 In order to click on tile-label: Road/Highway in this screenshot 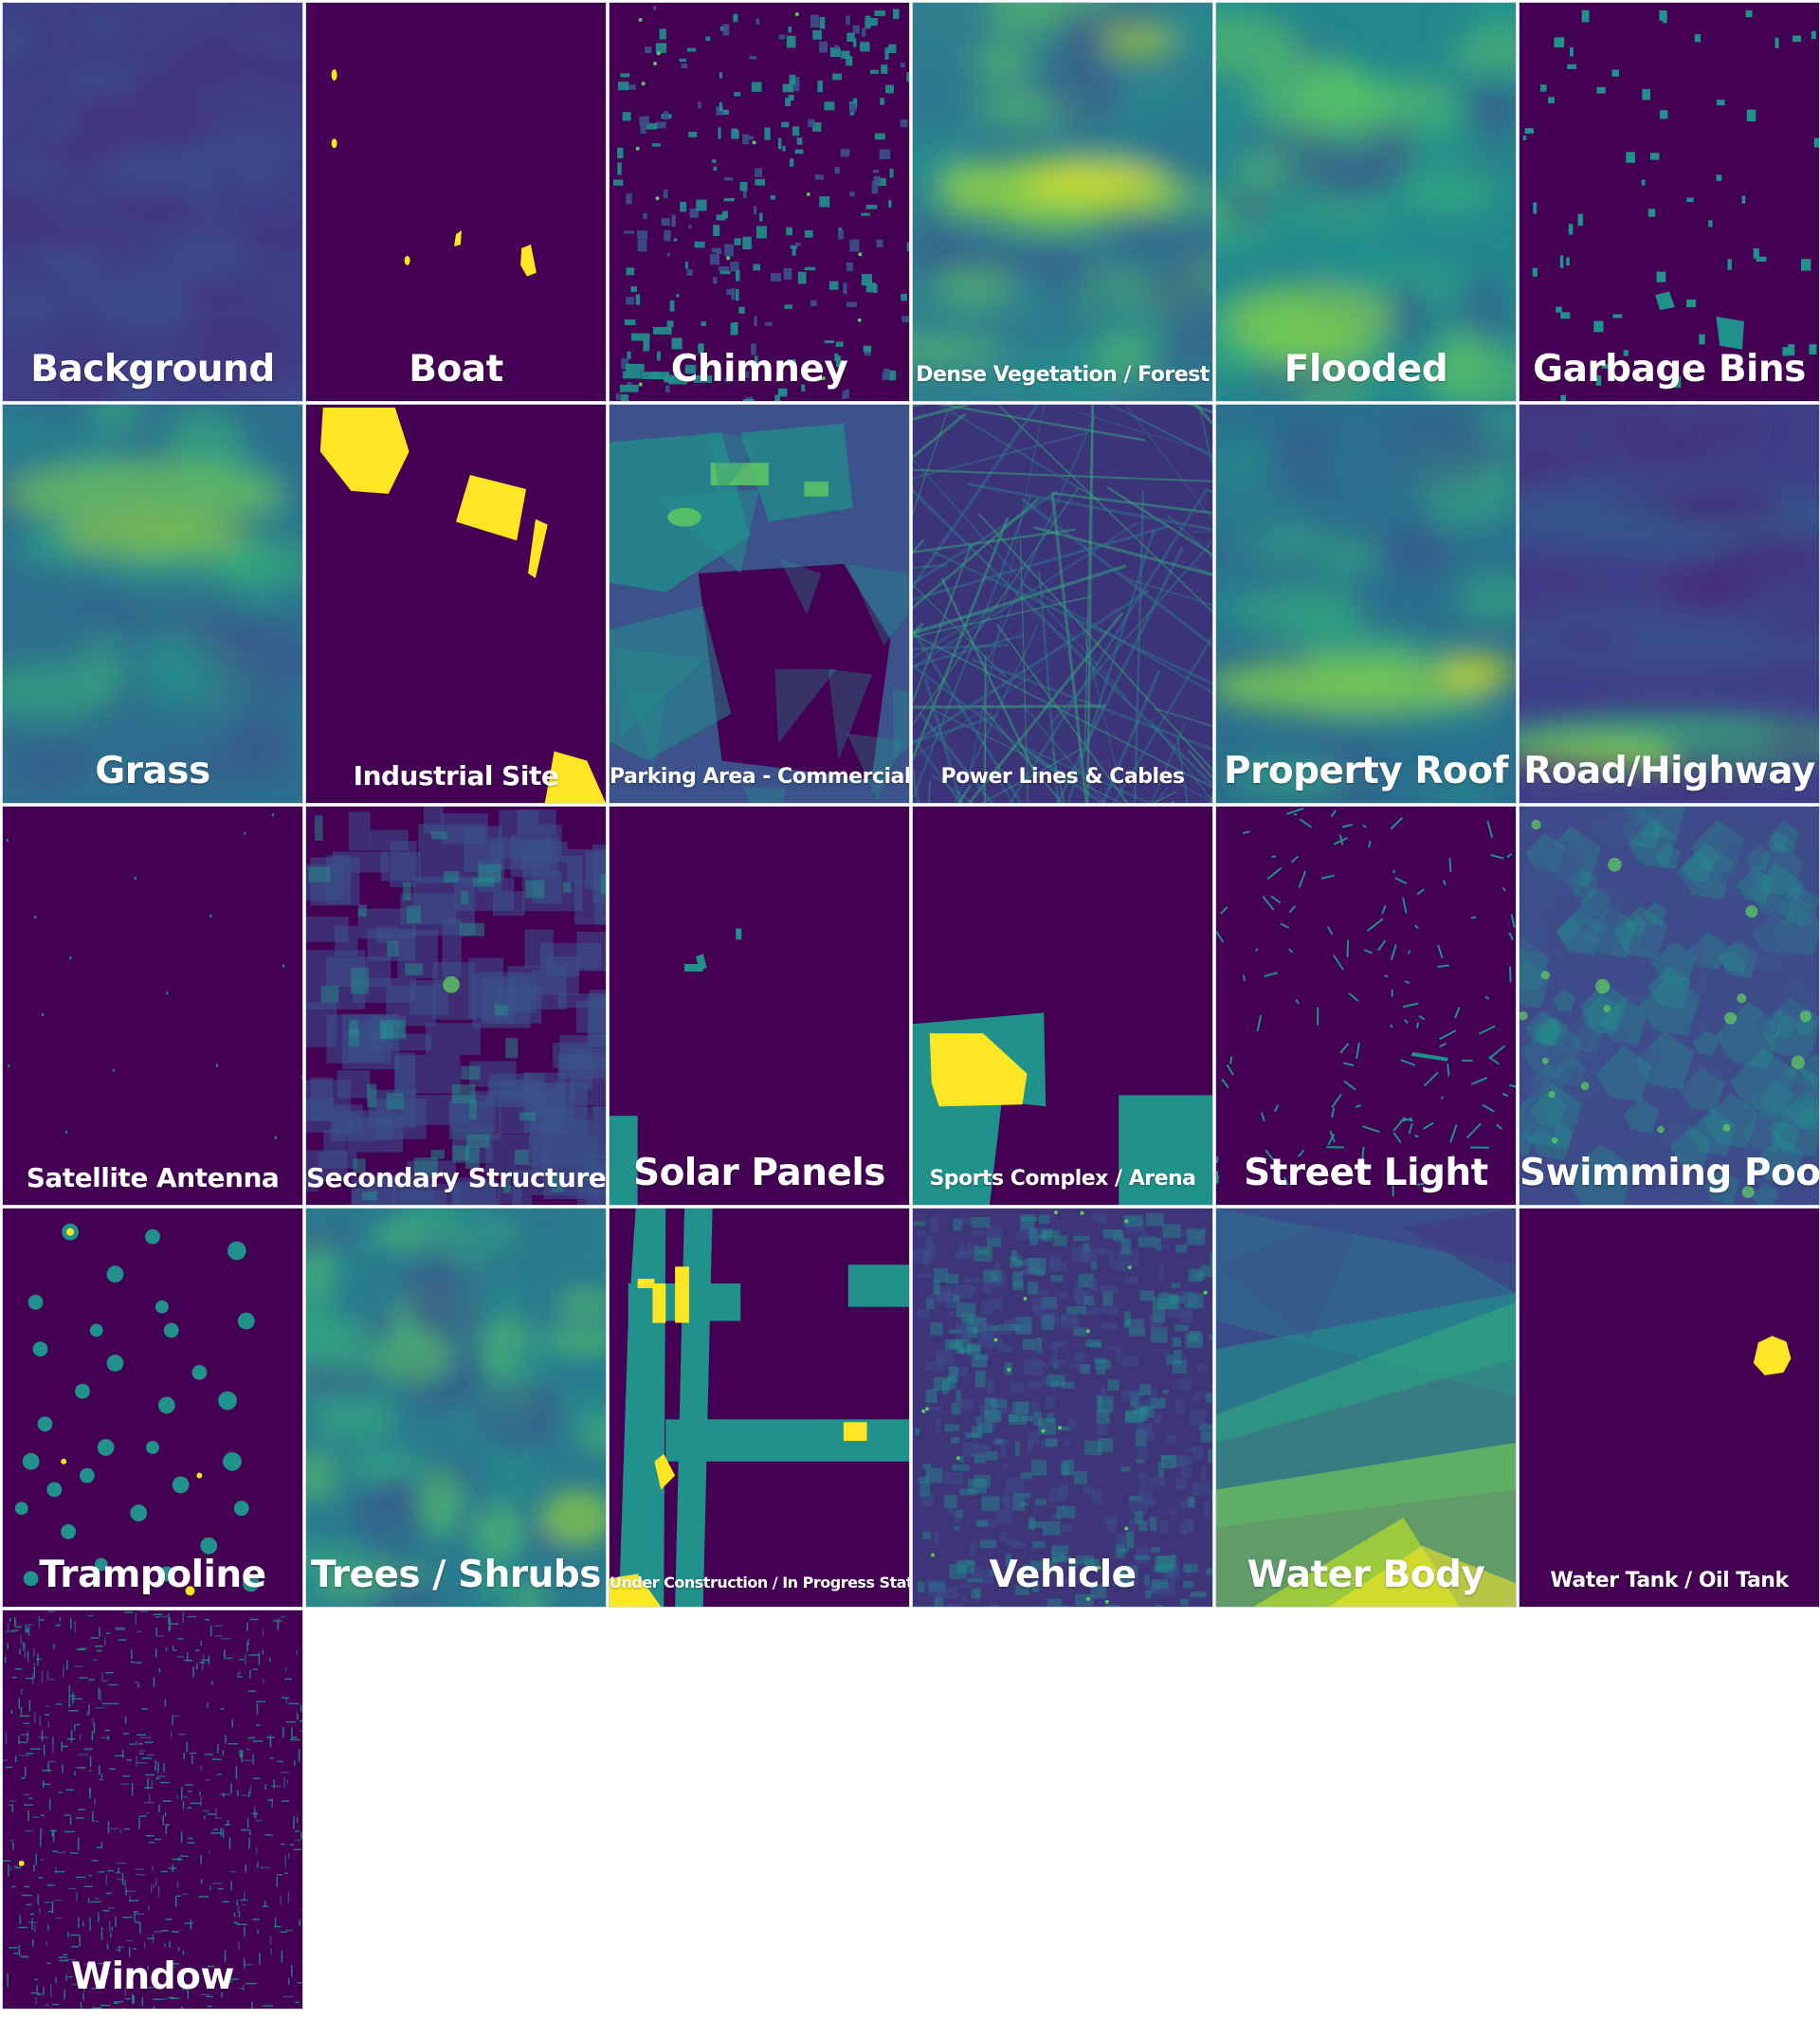, I will do `click(1669, 771)`.